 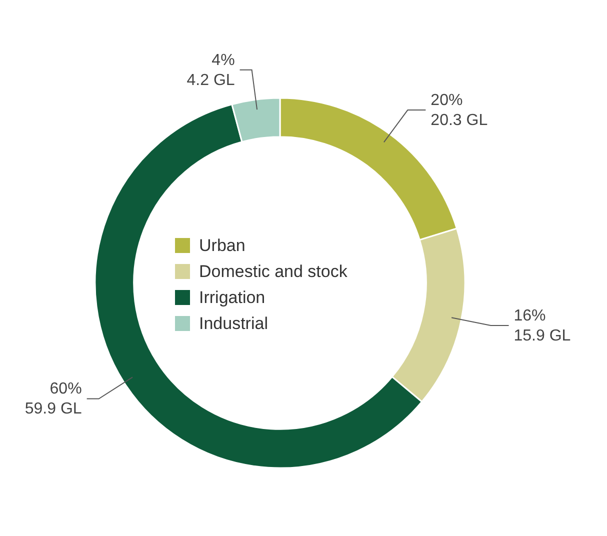 I want to click on data-label: 60% 59.9 GL, so click(x=53, y=399).